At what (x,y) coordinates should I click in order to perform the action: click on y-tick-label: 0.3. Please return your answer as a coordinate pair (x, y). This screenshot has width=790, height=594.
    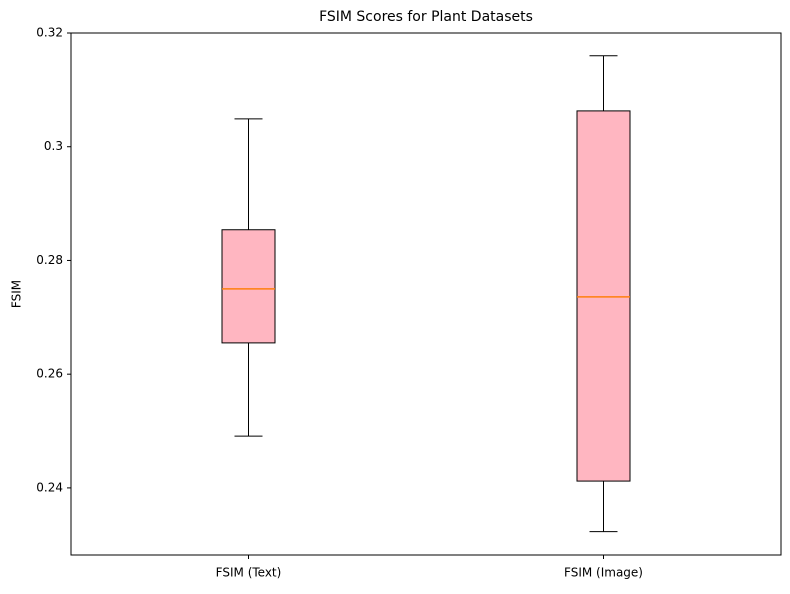
    Looking at the image, I should click on (53, 146).